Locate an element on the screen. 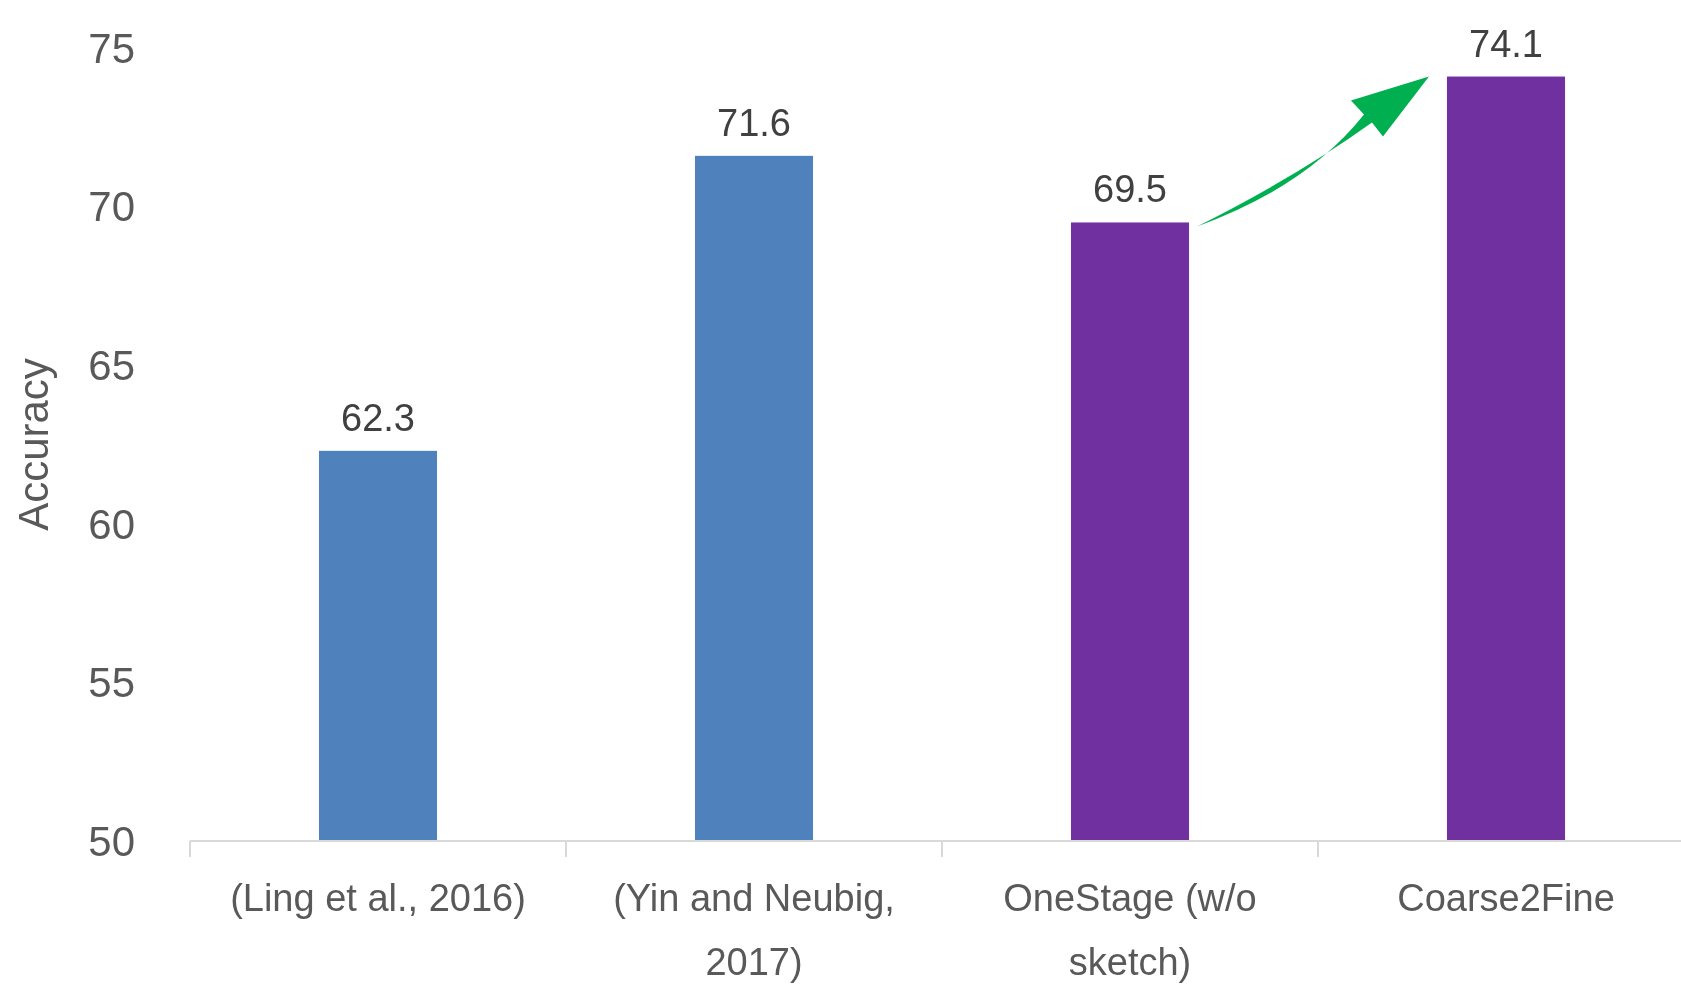 The height and width of the screenshot is (997, 1681). y-tick-label: 60 is located at coordinates (111, 524).